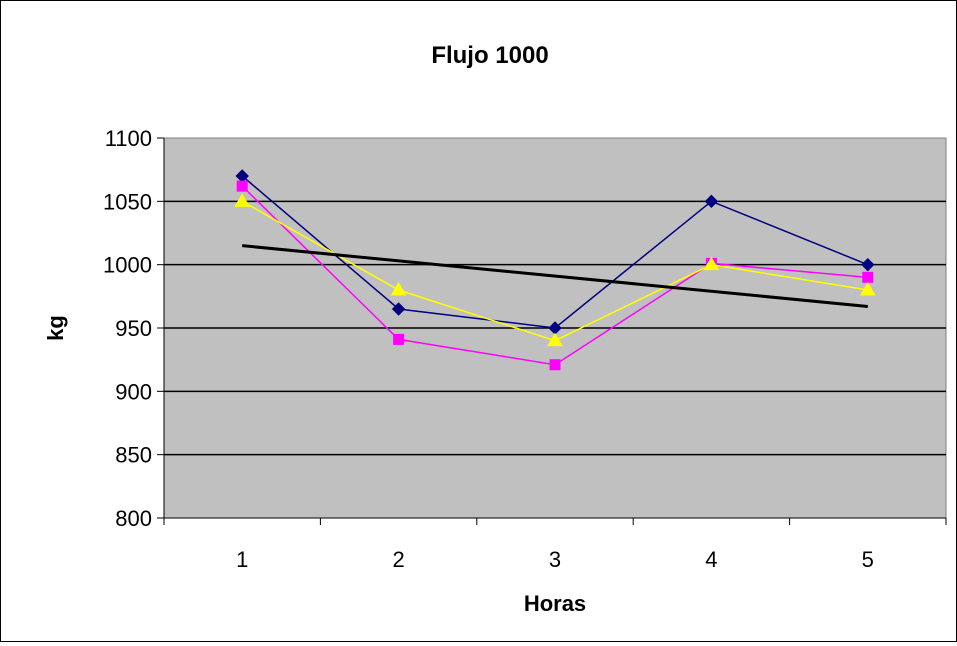 The height and width of the screenshot is (646, 957). What do you see at coordinates (242, 559) in the screenshot?
I see `x-tick-label: 1` at bounding box center [242, 559].